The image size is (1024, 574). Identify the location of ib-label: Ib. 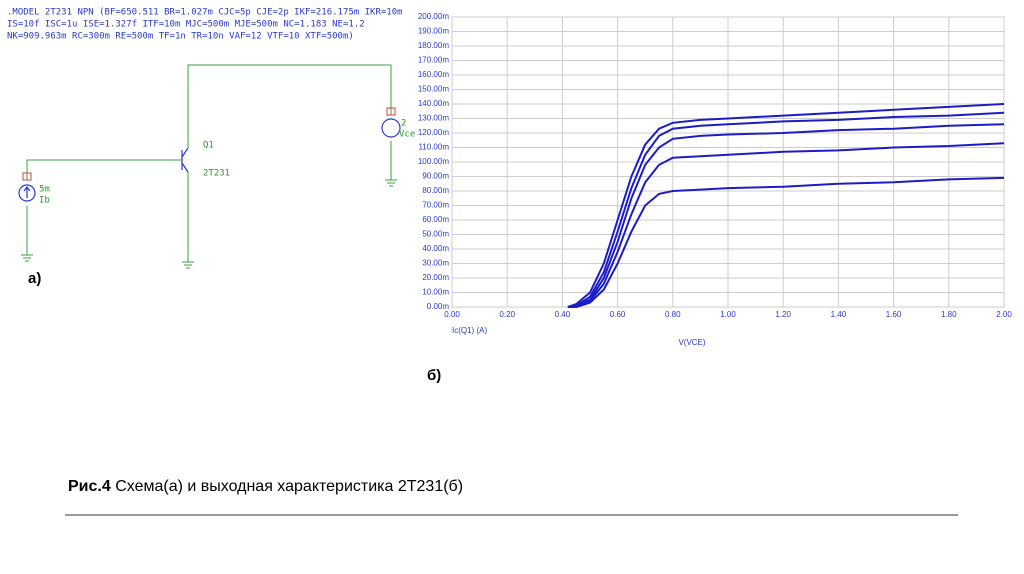
(44, 201).